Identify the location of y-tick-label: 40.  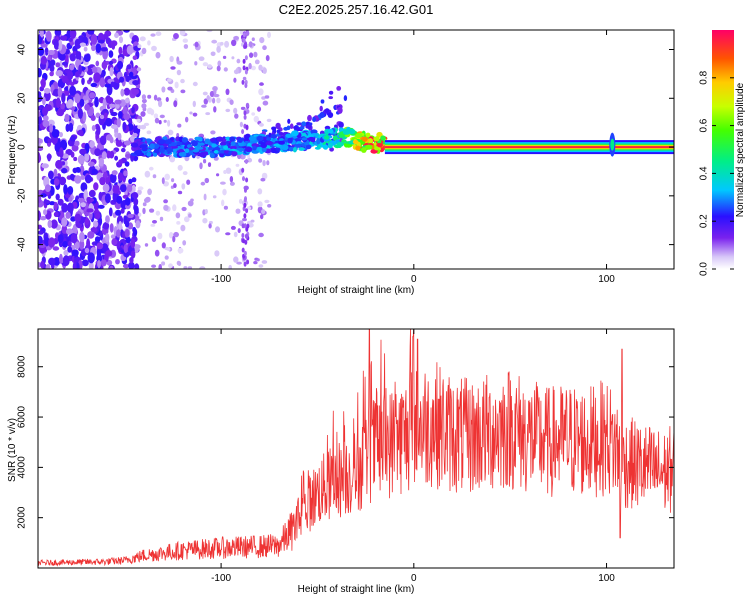
(22, 50).